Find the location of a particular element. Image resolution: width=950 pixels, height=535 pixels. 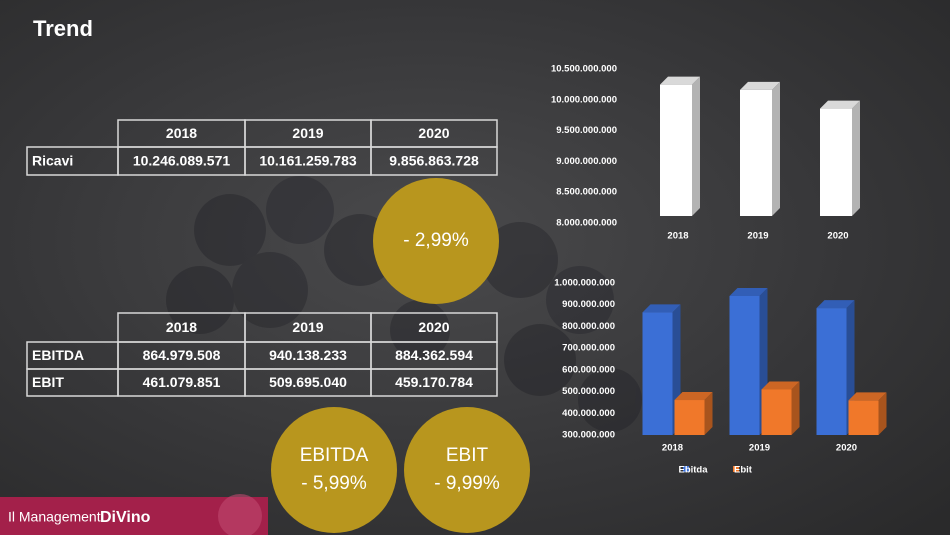

y-tick-label: 10.000.000.000 is located at coordinates (584, 99).